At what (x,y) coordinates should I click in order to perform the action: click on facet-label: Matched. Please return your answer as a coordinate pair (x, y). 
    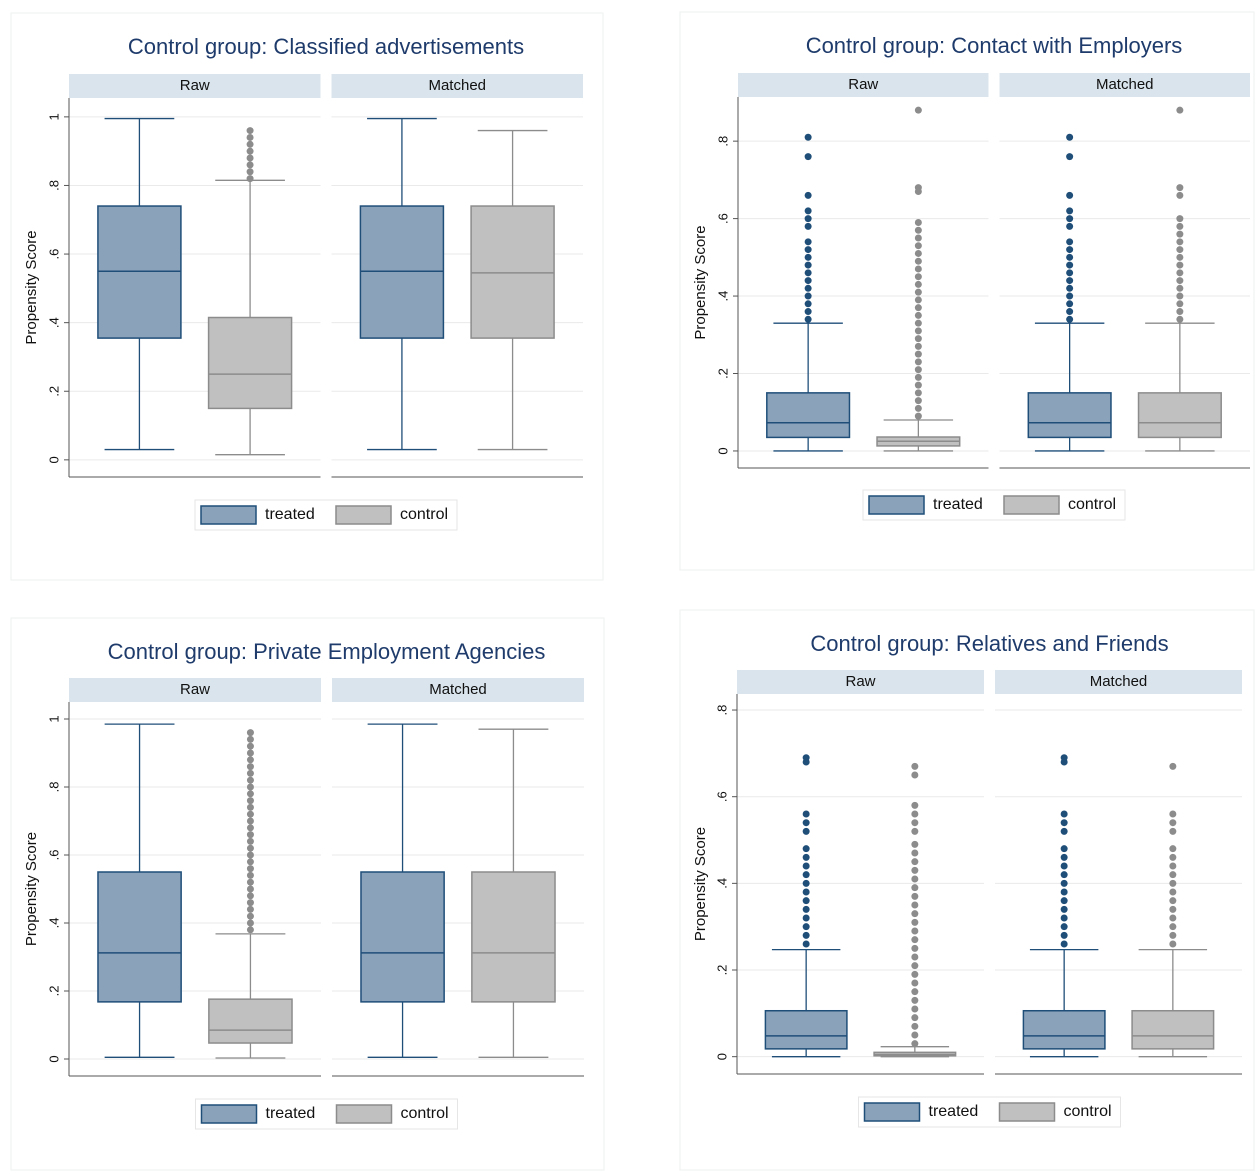
    Looking at the image, I should click on (1119, 681).